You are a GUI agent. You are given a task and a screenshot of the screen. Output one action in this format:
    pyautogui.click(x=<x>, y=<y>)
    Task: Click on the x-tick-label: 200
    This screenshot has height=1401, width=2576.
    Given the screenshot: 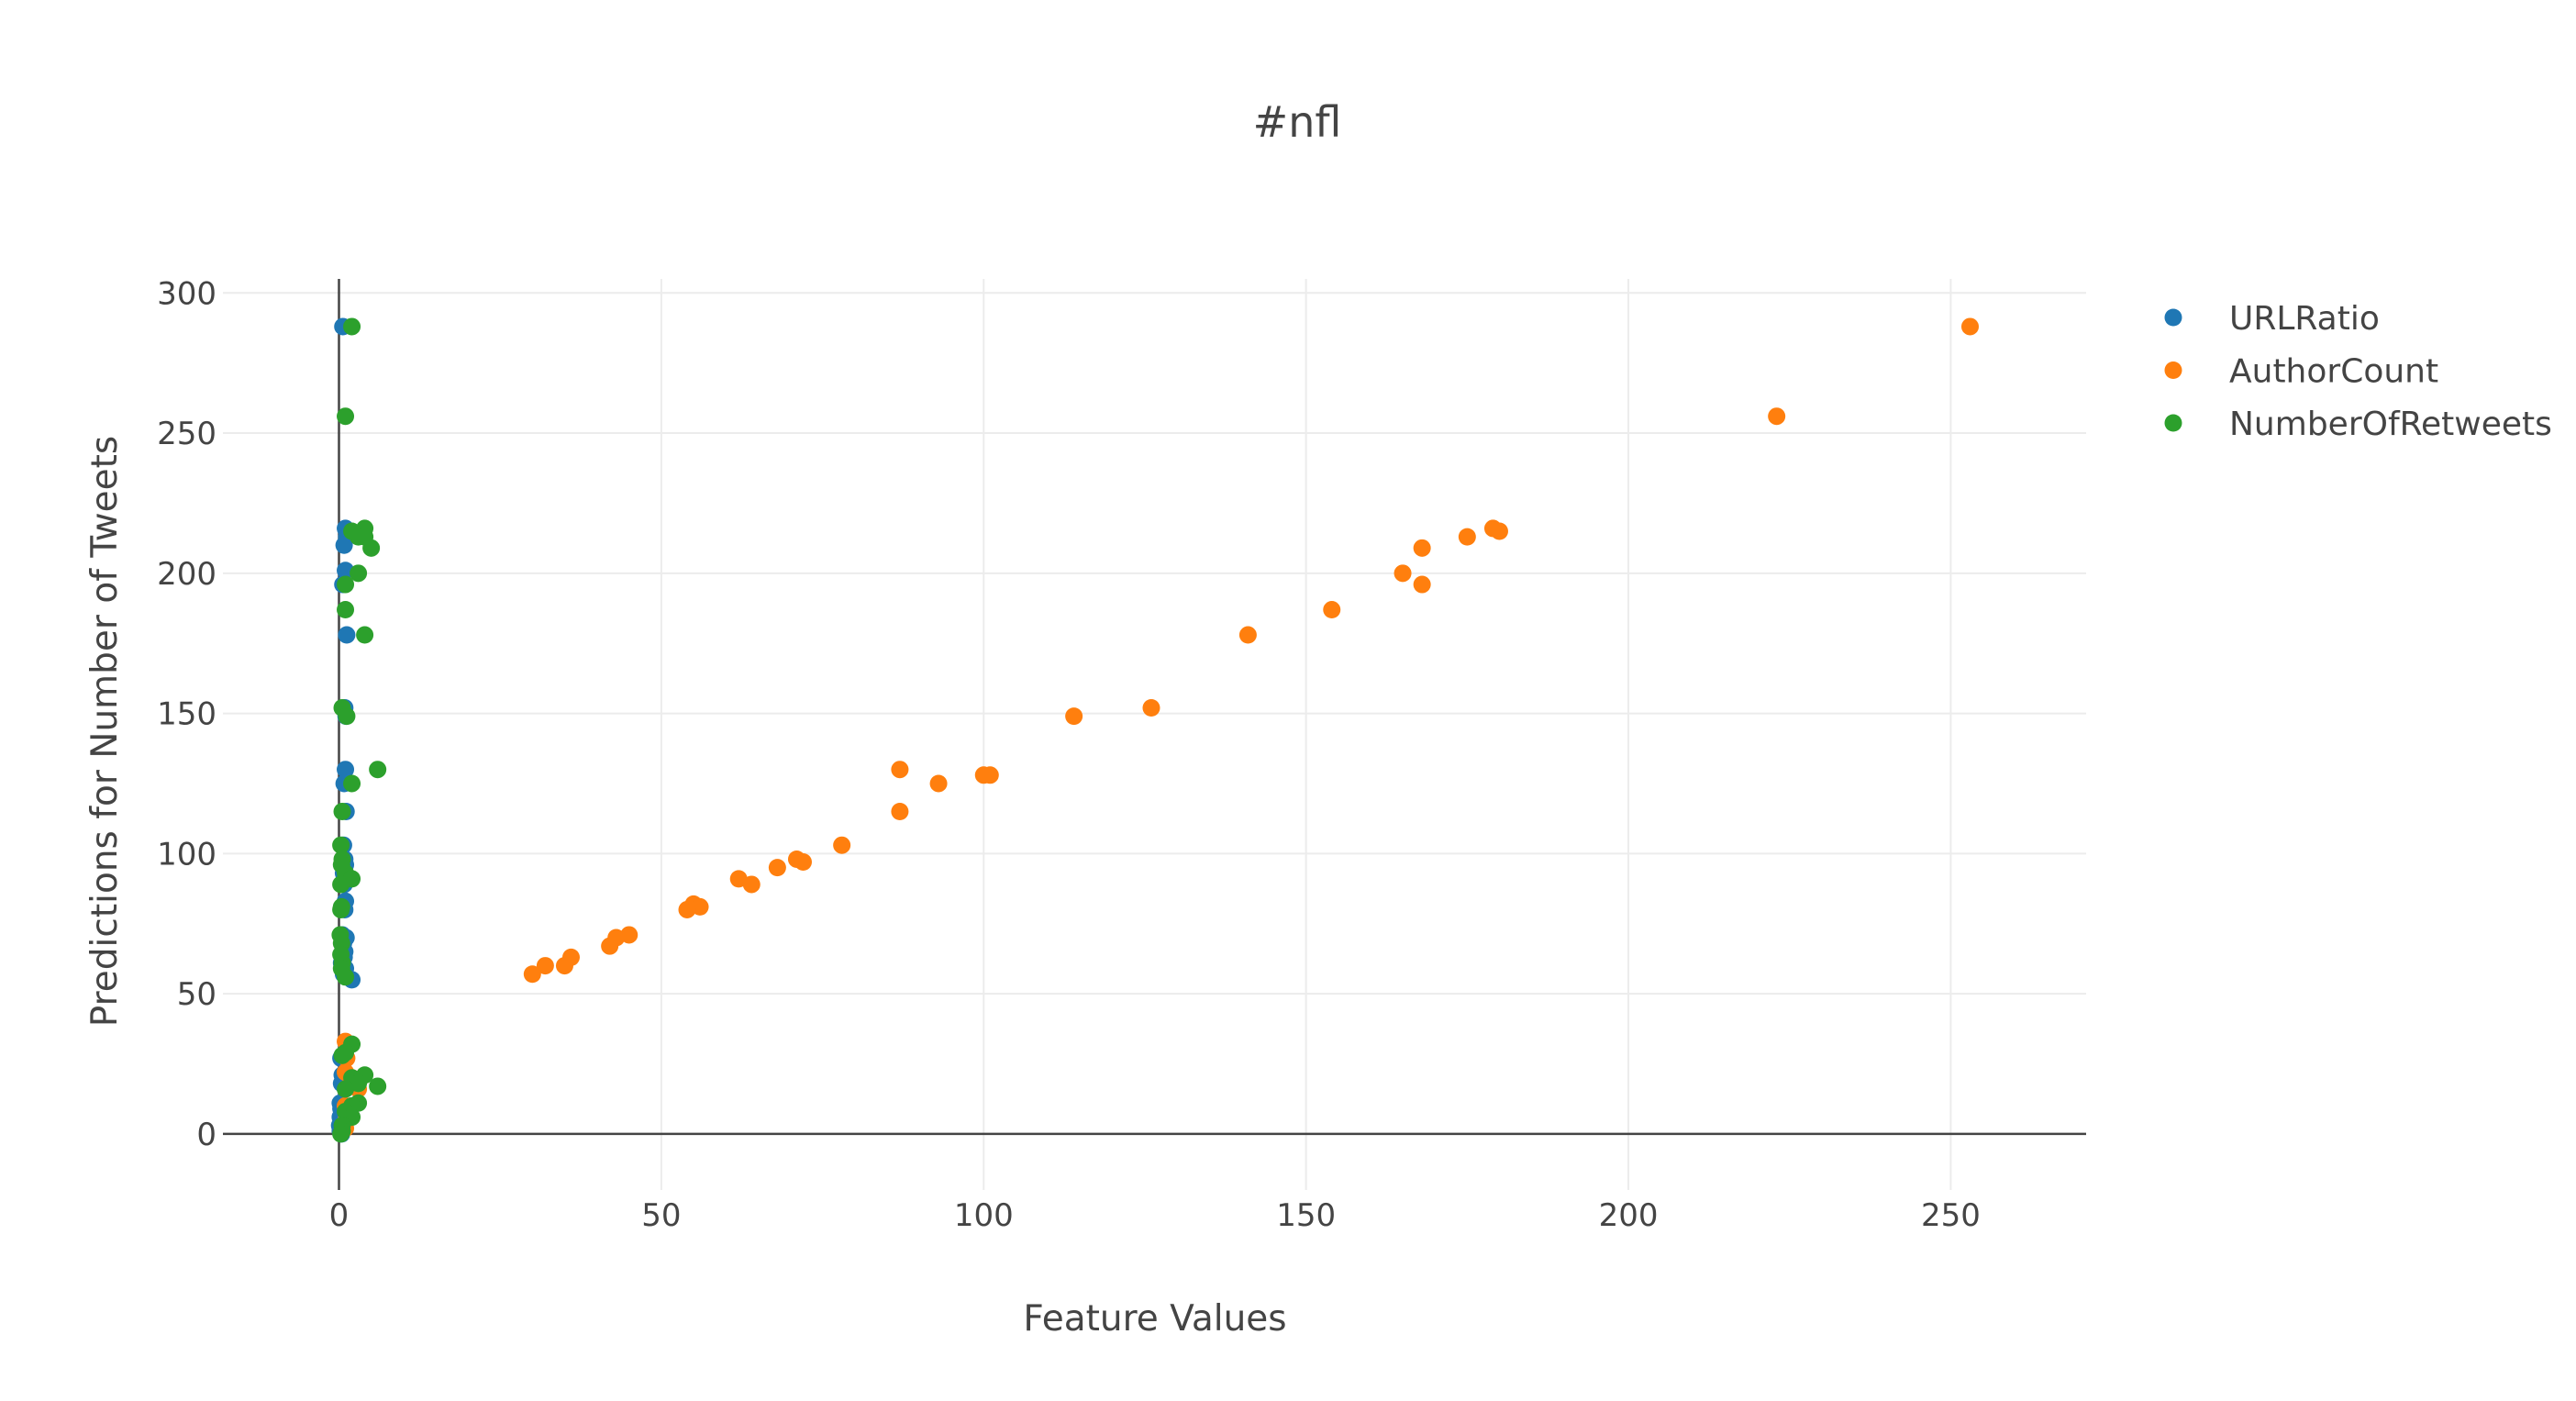 What is the action you would take?
    pyautogui.click(x=1629, y=1215)
    